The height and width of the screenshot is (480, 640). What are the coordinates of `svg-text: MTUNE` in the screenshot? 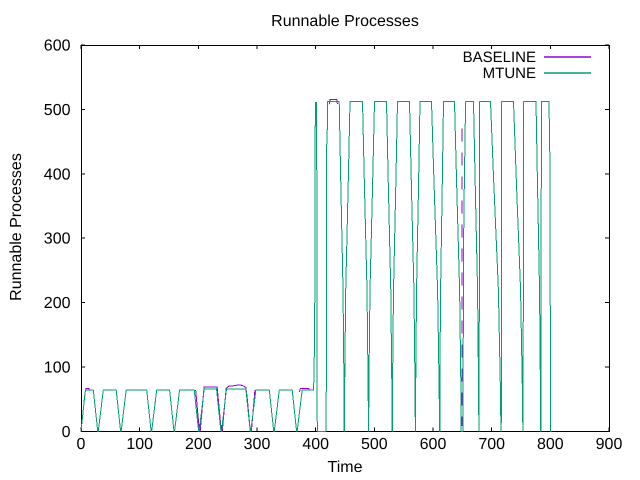 It's located at (509, 73).